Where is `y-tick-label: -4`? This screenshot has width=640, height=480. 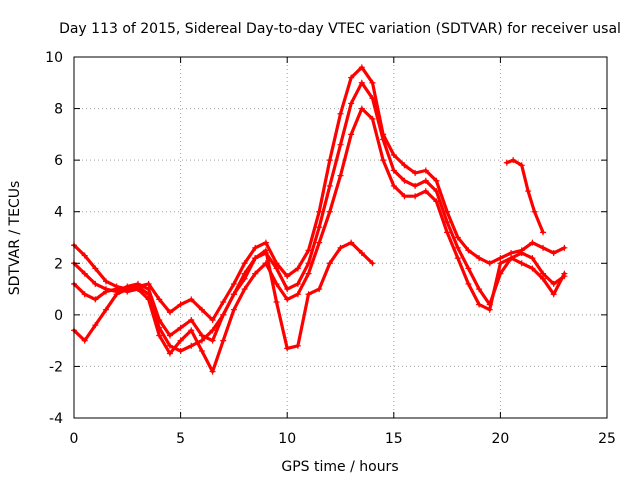
y-tick-label: -4 is located at coordinates (56, 419).